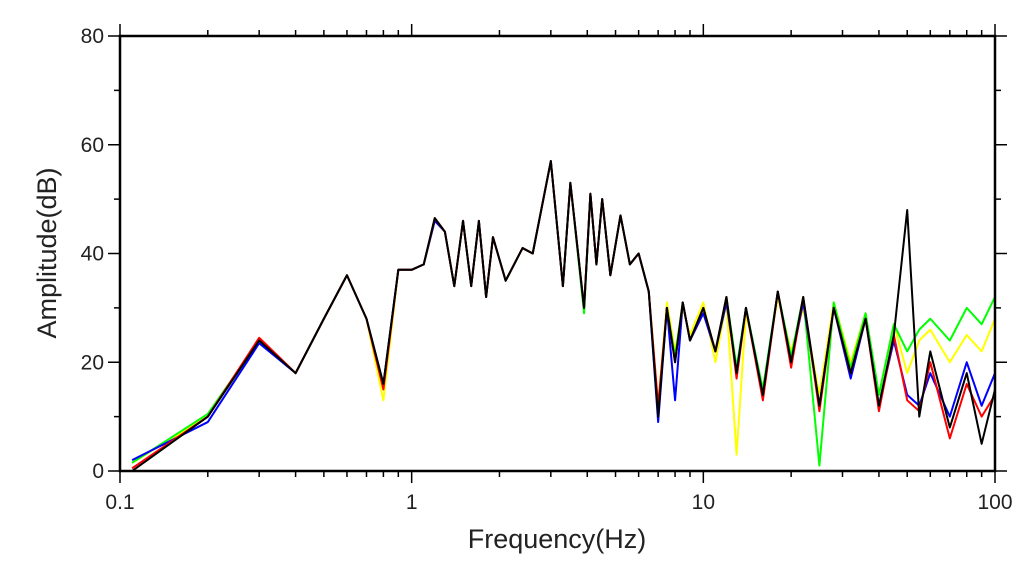  I want to click on x-tick-label: 1, so click(412, 502).